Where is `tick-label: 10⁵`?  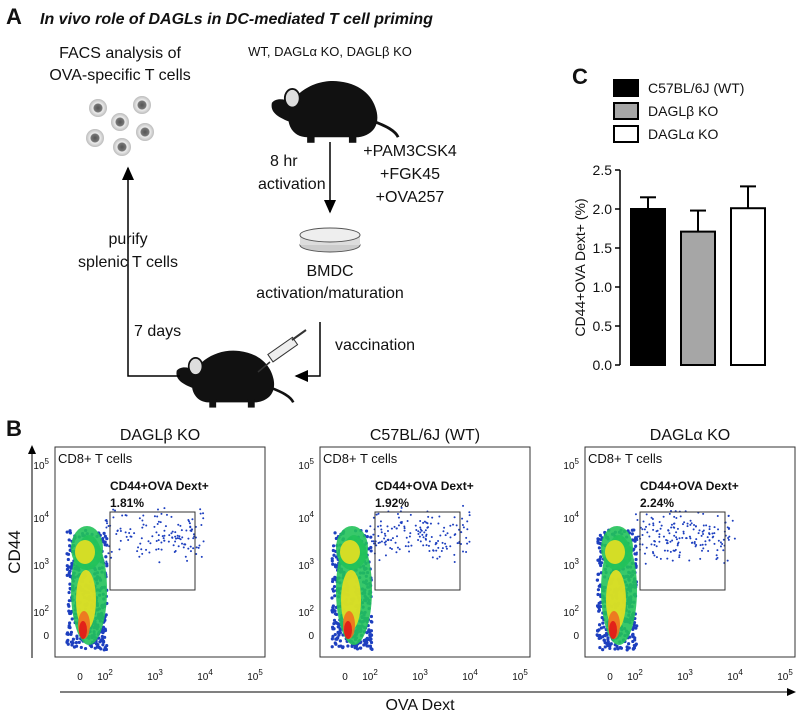 tick-label: 10⁵ is located at coordinates (306, 464).